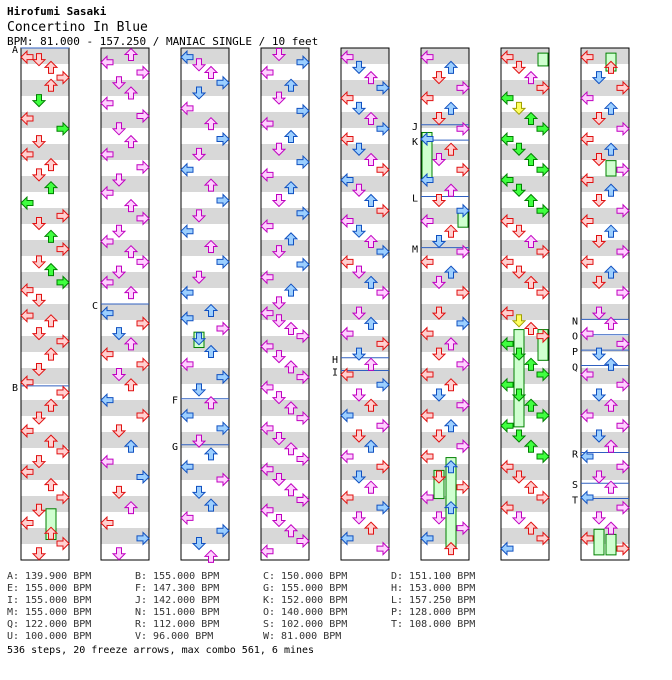 Image resolution: width=672 pixels, height=680 pixels. What do you see at coordinates (575, 352) in the screenshot?
I see `bpm-change-marker: P` at bounding box center [575, 352].